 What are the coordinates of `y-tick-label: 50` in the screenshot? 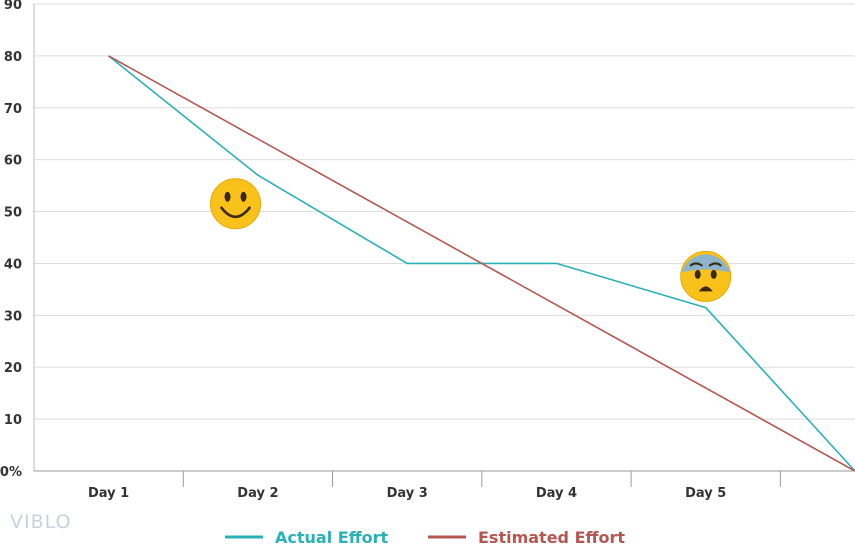 It's located at (13, 213).